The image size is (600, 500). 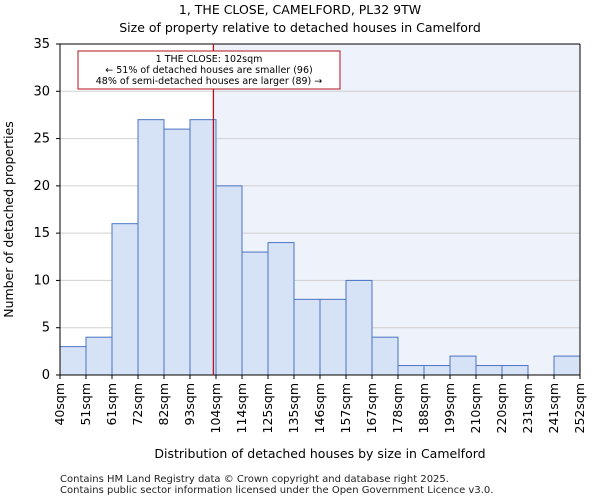 What do you see at coordinates (397, 408) in the screenshot?
I see `x-tick-label: 178sqm` at bounding box center [397, 408].